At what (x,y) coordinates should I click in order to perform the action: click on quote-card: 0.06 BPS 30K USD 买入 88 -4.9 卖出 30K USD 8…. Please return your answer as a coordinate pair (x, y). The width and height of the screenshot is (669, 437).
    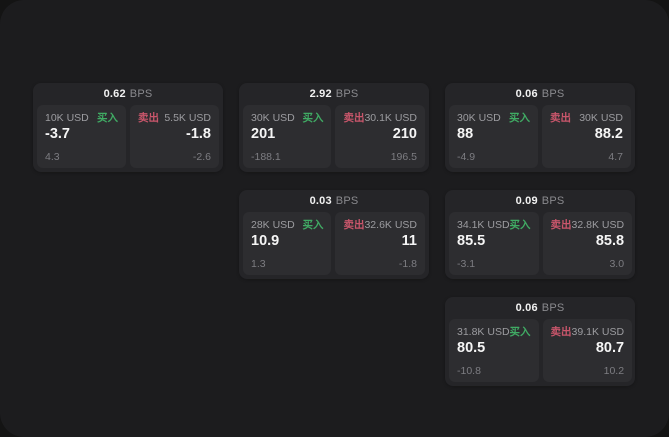
    Looking at the image, I should click on (540, 127).